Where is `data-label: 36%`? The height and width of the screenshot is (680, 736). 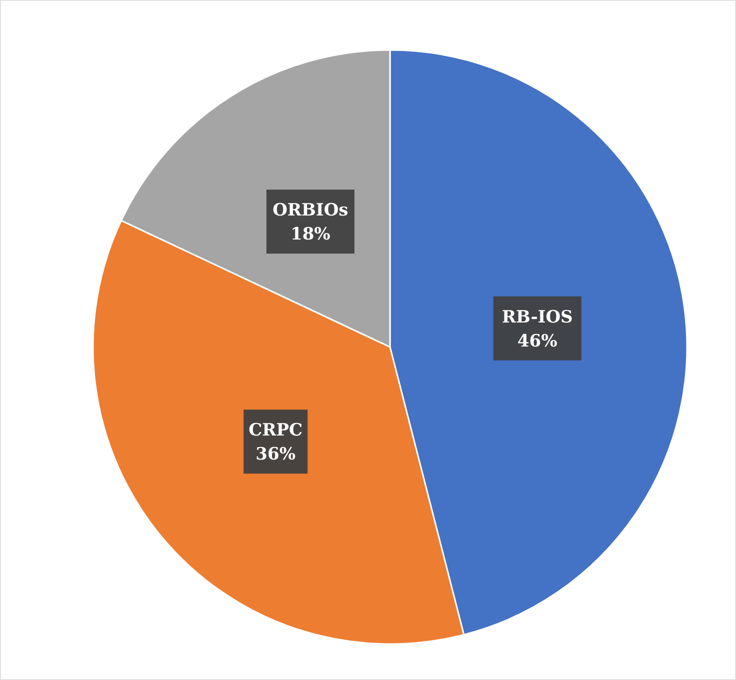 data-label: 36% is located at coordinates (276, 454).